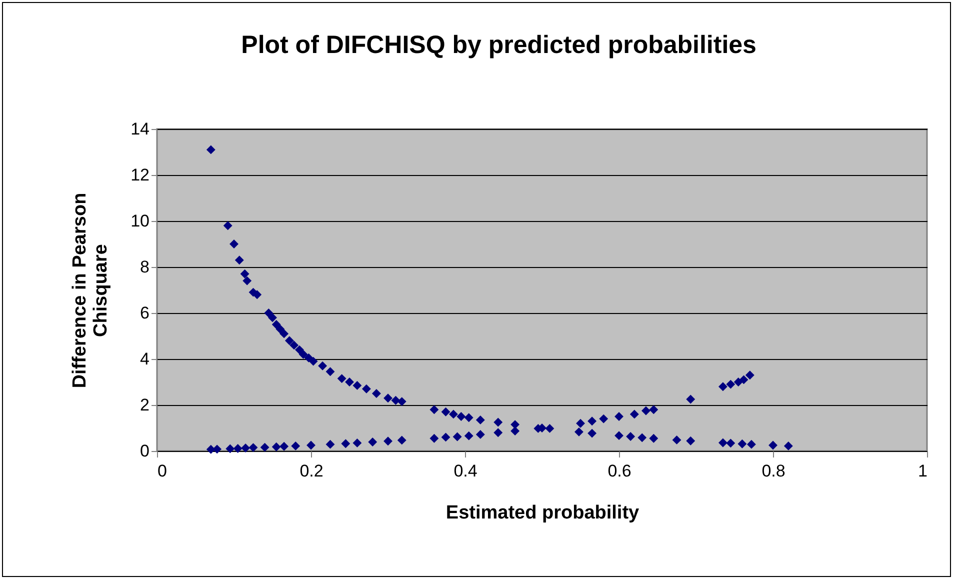 This screenshot has width=955, height=581. Describe the element at coordinates (91, 290) in the screenshot. I see `y-axis-title: Difference in Pearson Chisquare` at that location.